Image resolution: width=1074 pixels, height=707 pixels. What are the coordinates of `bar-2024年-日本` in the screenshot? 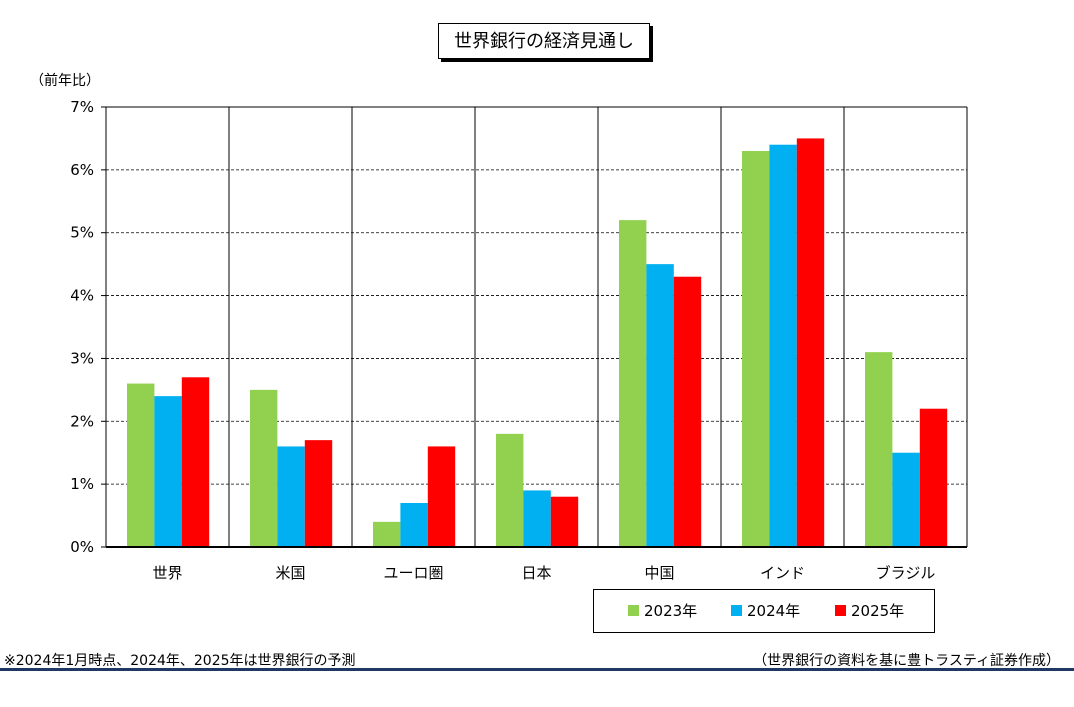 It's located at (537, 518).